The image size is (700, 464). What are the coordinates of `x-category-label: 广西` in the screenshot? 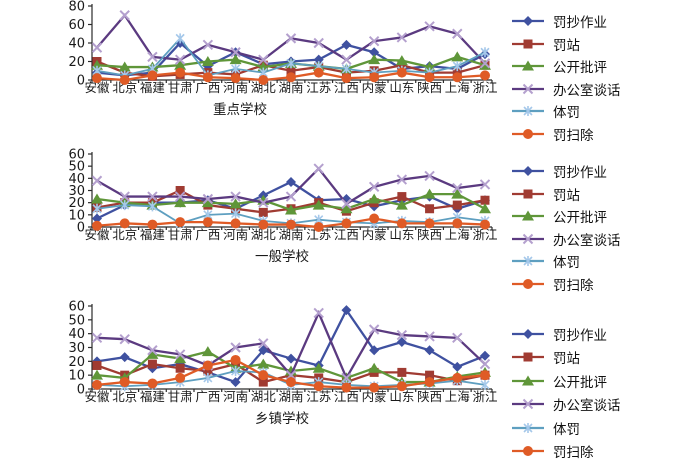 It's located at (207, 234).